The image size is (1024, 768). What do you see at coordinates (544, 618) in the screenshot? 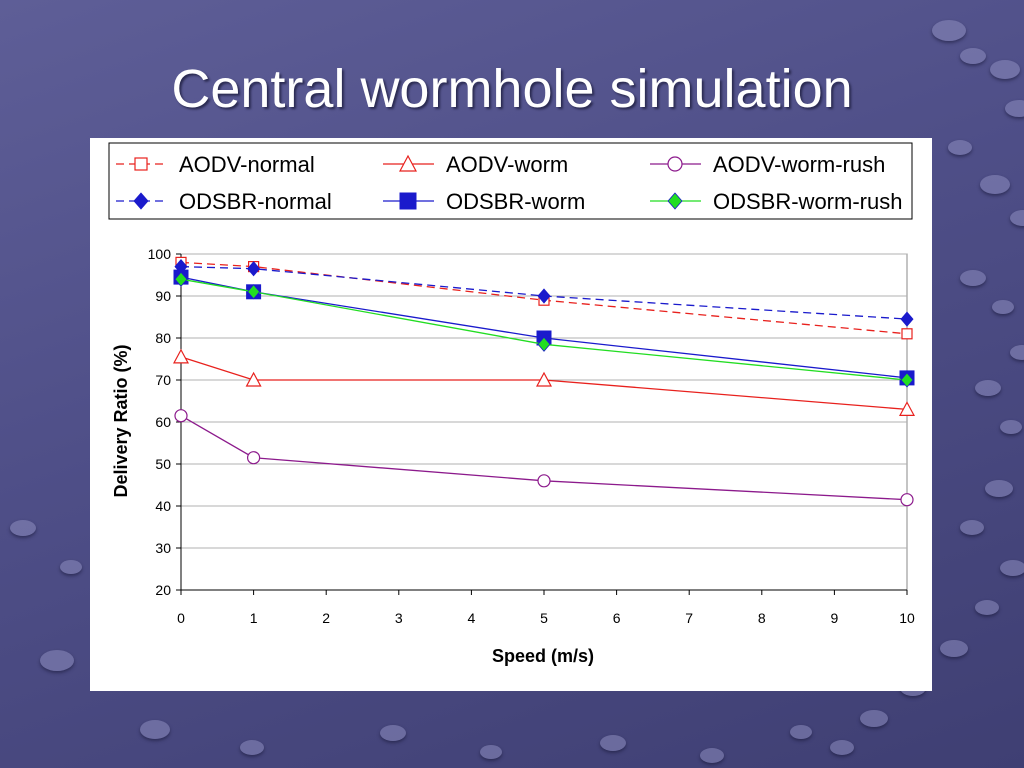
I see `x-tick-label: 5` at bounding box center [544, 618].